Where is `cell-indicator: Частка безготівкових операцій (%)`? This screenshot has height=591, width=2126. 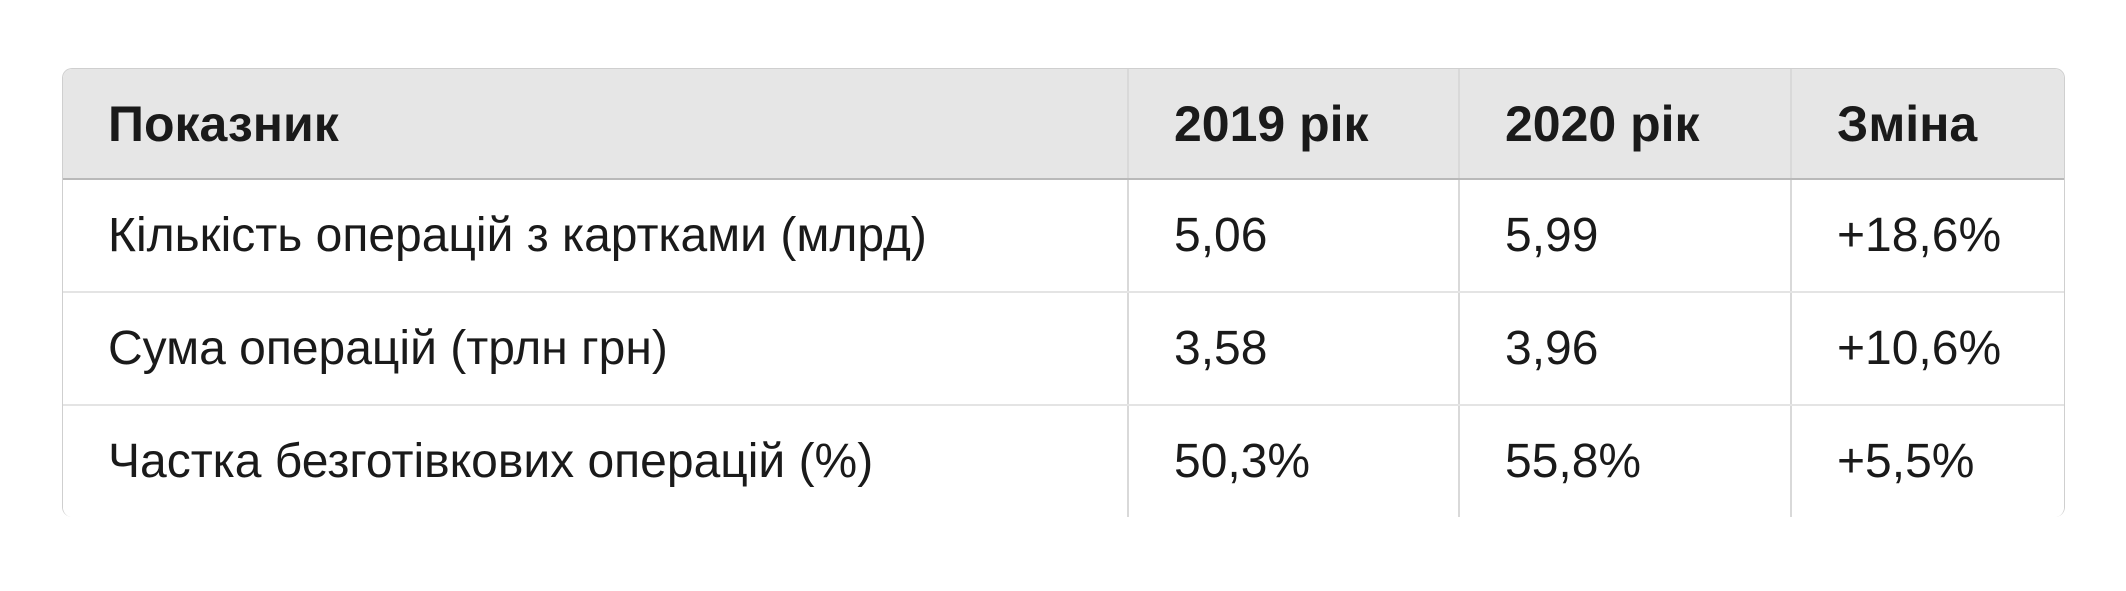 cell-indicator: Частка безготівкових операцій (%) is located at coordinates (595, 461).